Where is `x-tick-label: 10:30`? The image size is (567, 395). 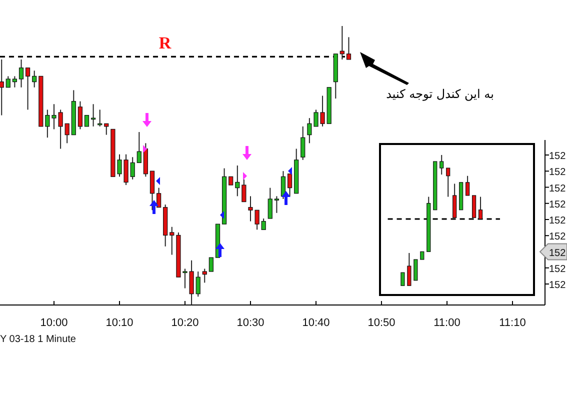 x-tick-label: 10:30 is located at coordinates (250, 323).